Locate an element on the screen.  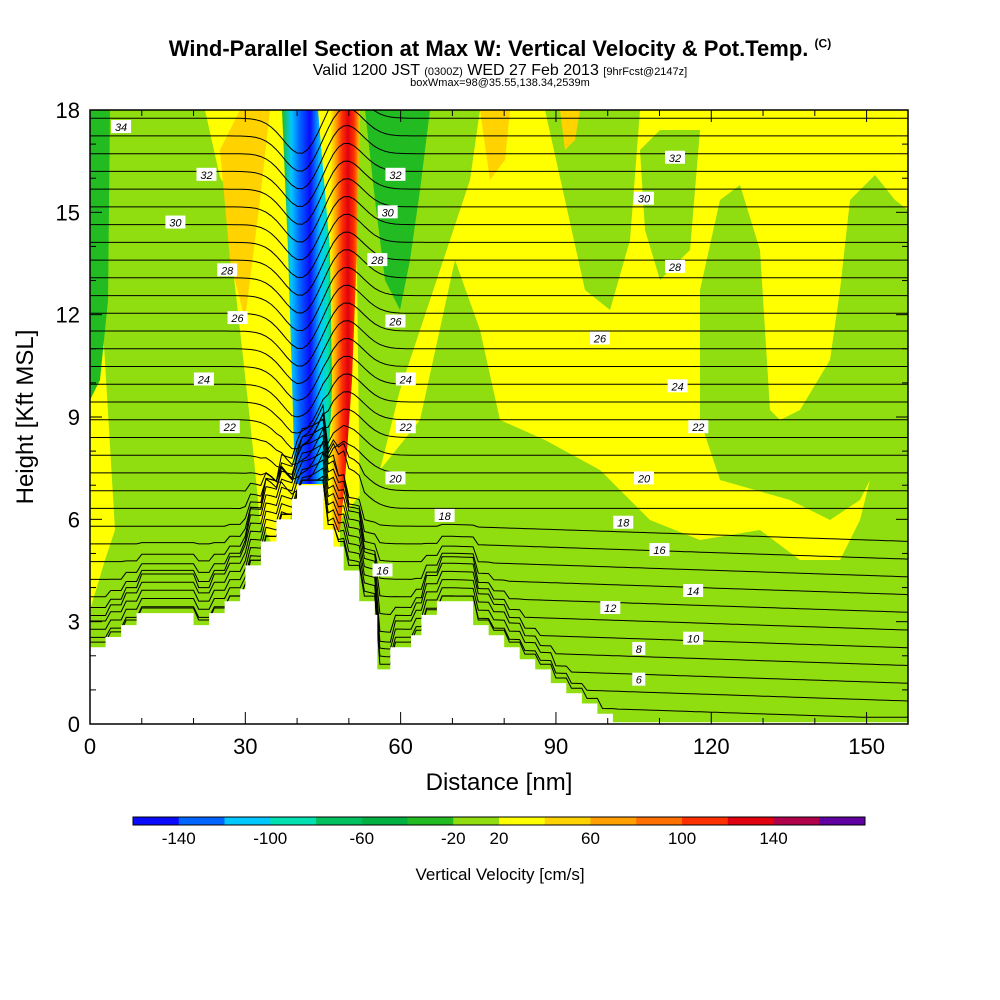
contour-label: 10 is located at coordinates (693, 640).